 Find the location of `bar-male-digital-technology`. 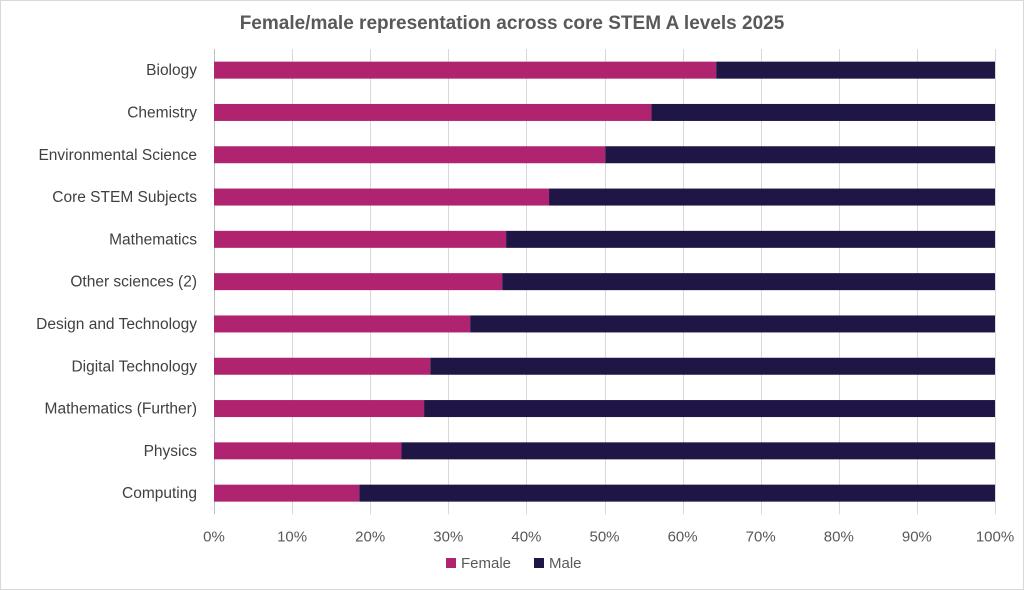

bar-male-digital-technology is located at coordinates (713, 366).